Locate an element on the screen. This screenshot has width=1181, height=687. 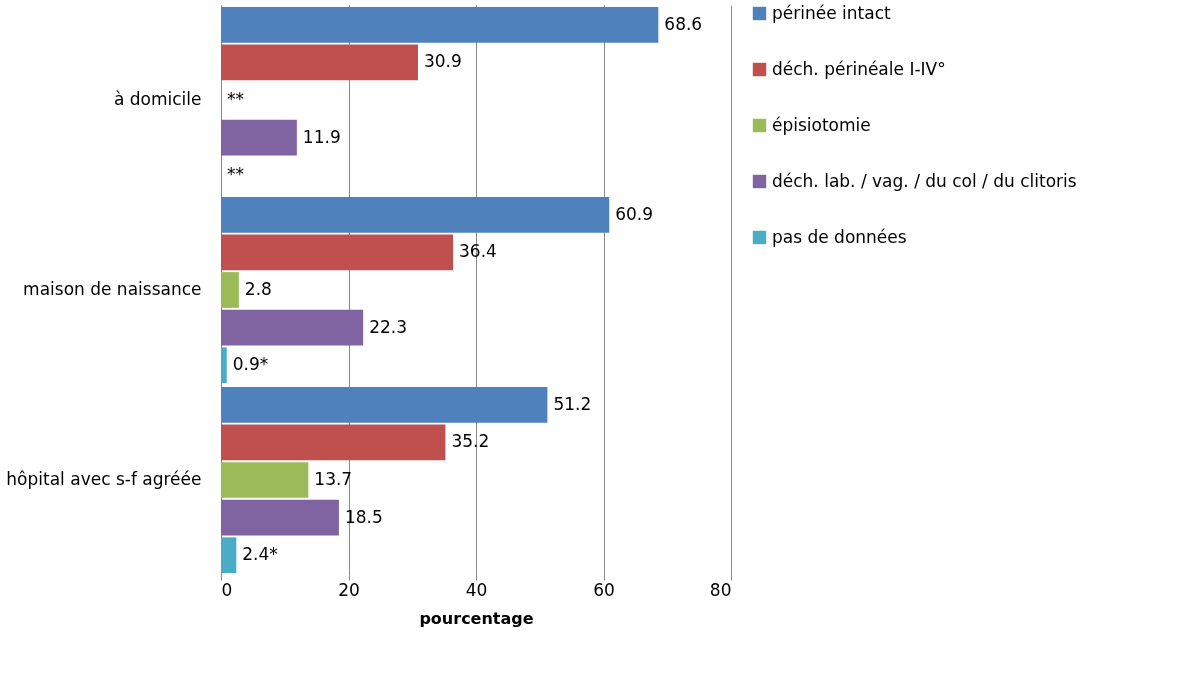
x-tick-label: 40 is located at coordinates (476, 589).